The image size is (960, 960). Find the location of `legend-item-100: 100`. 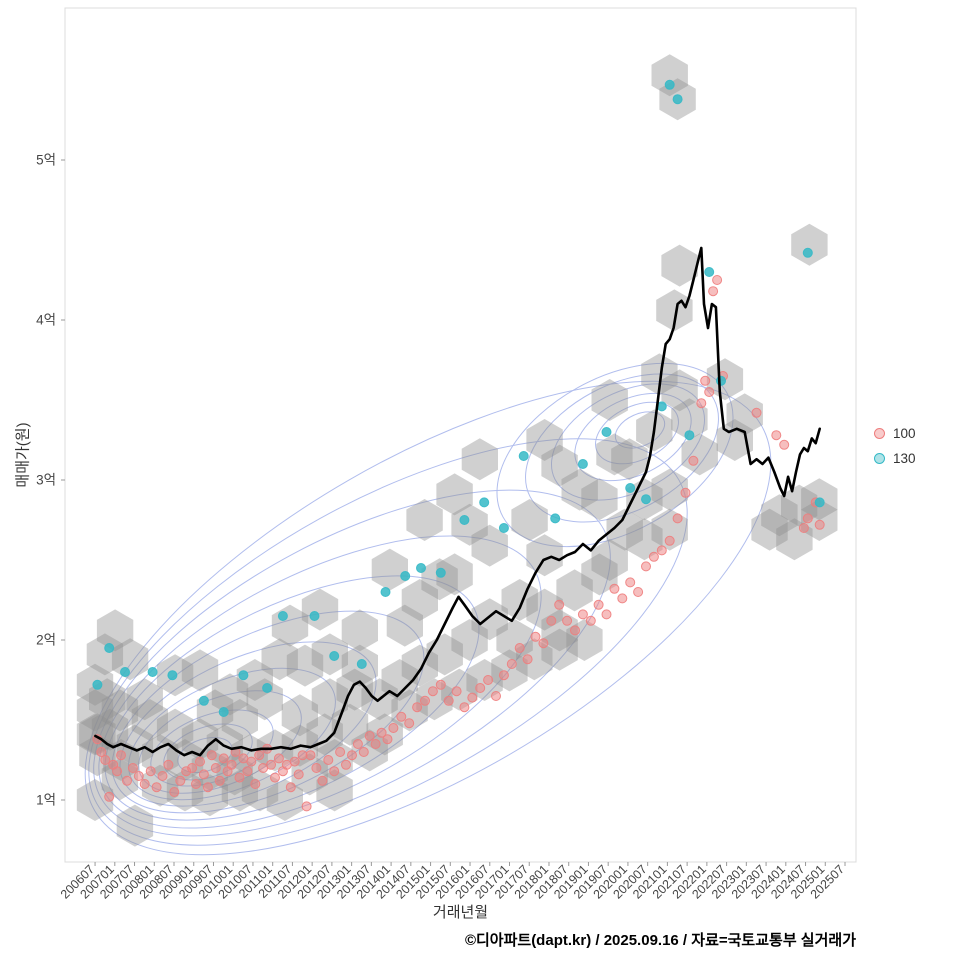

legend-item-100: 100 is located at coordinates (895, 433).